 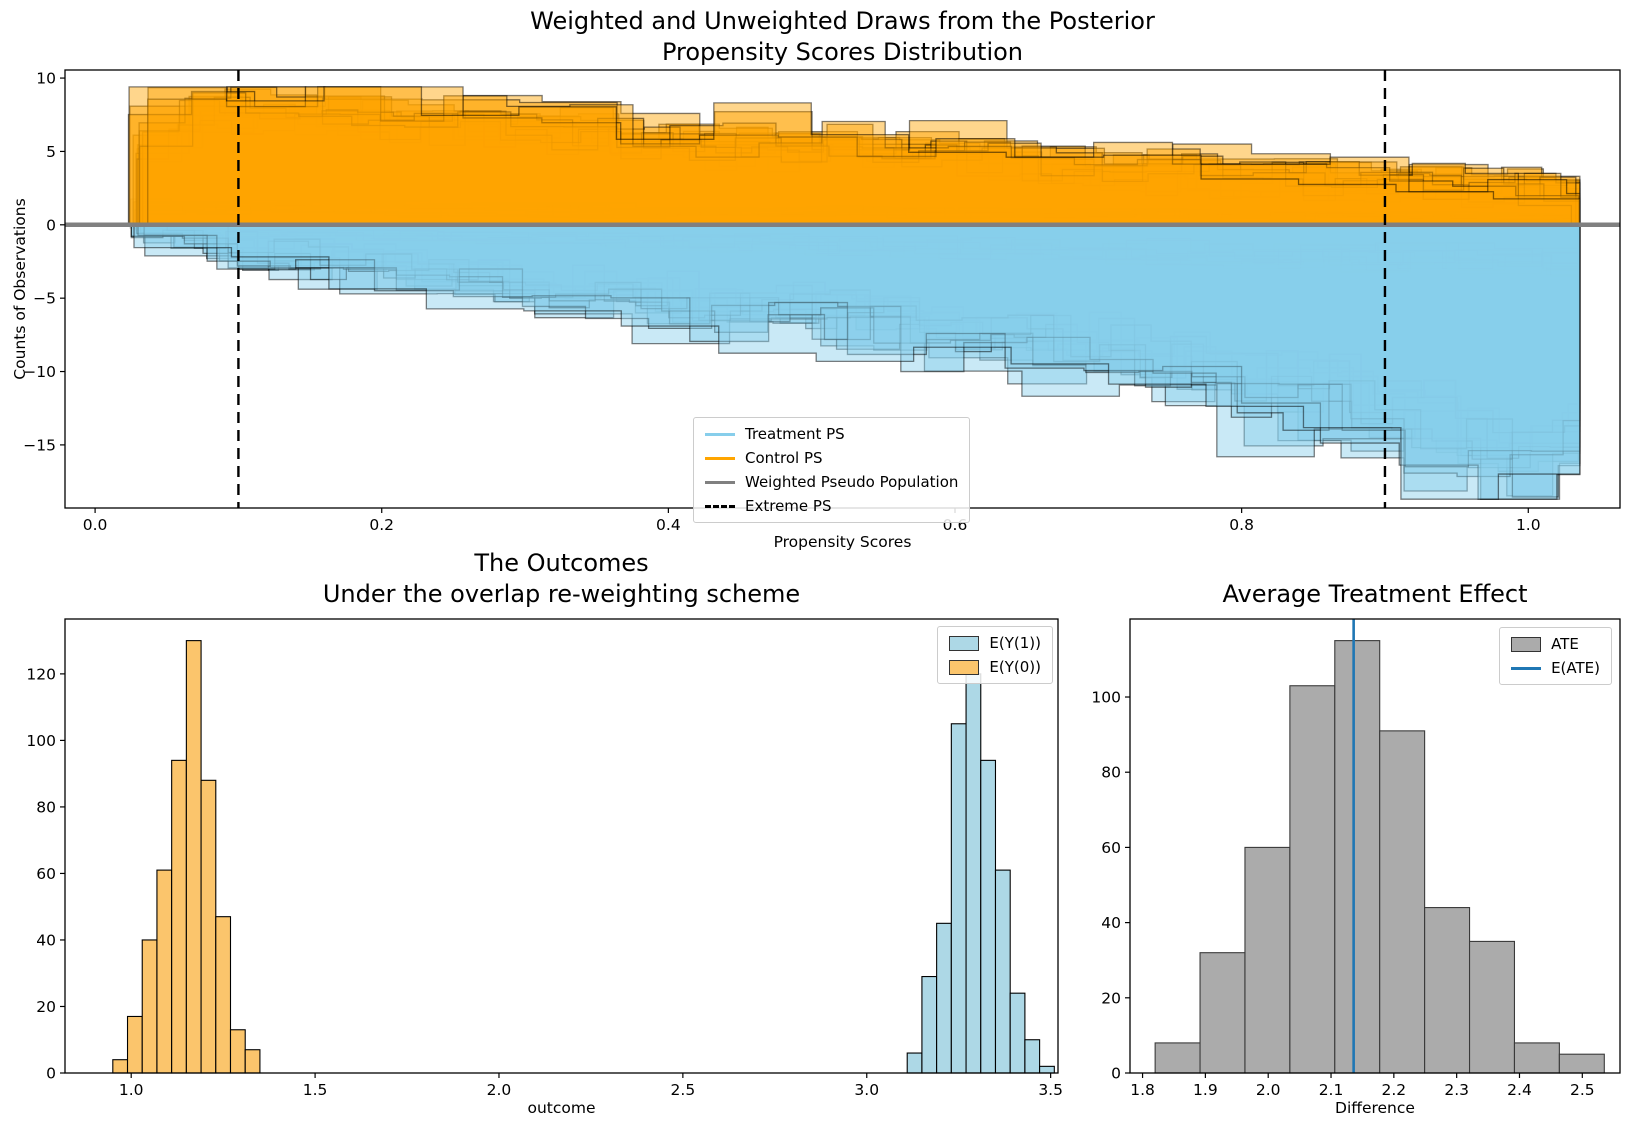 What do you see at coordinates (1526, 644) in the screenshot?
I see `ate-patch-swatch` at bounding box center [1526, 644].